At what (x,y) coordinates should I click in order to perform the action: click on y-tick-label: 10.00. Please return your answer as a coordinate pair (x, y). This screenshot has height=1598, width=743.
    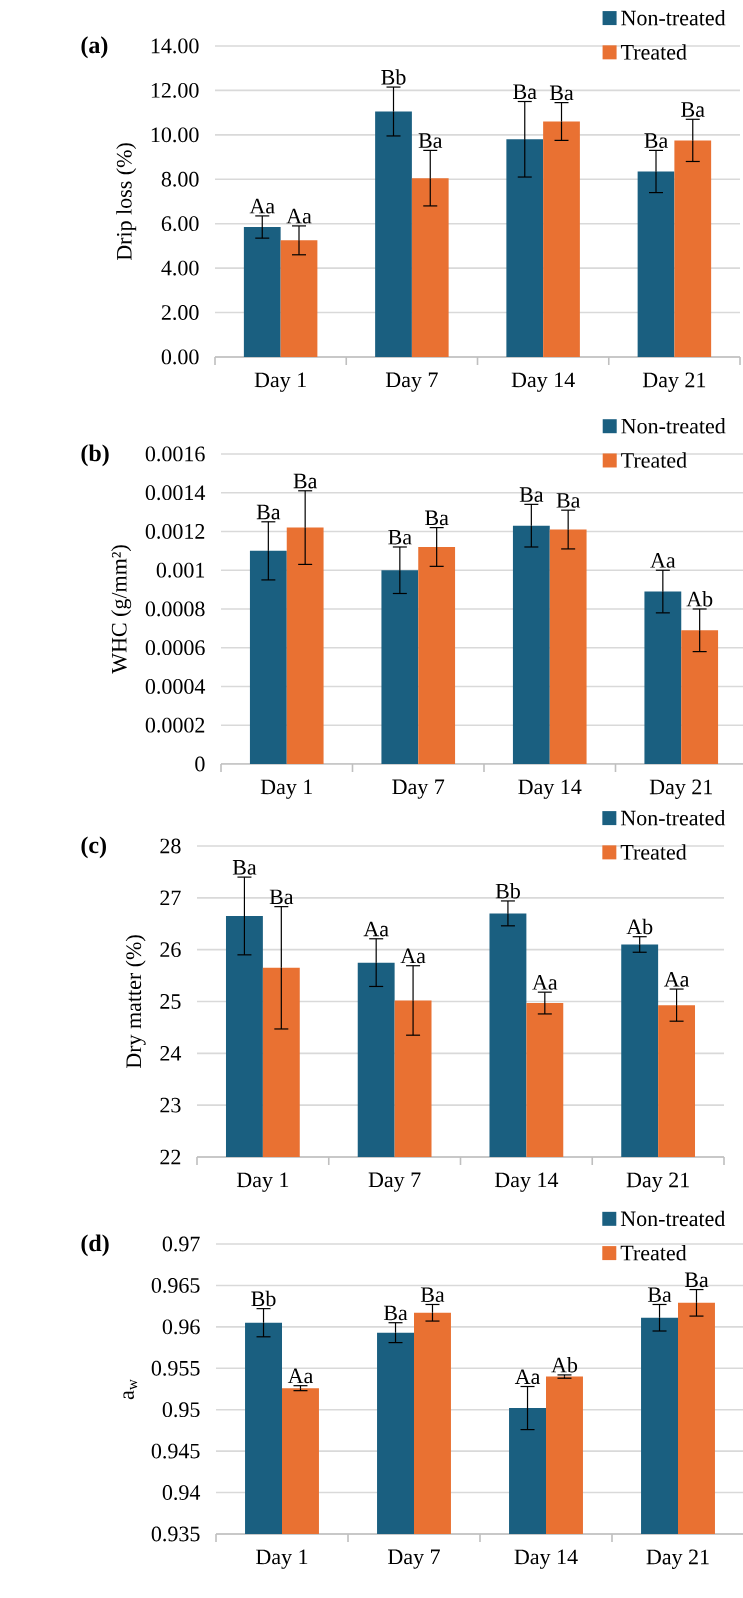
    Looking at the image, I should click on (175, 135).